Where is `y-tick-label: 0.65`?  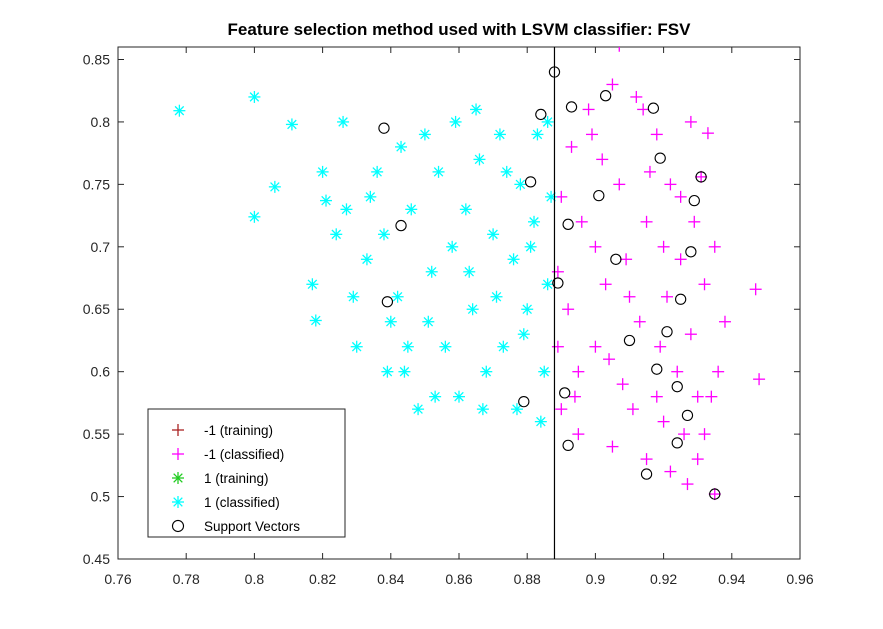
y-tick-label: 0.65 is located at coordinates (96, 309).